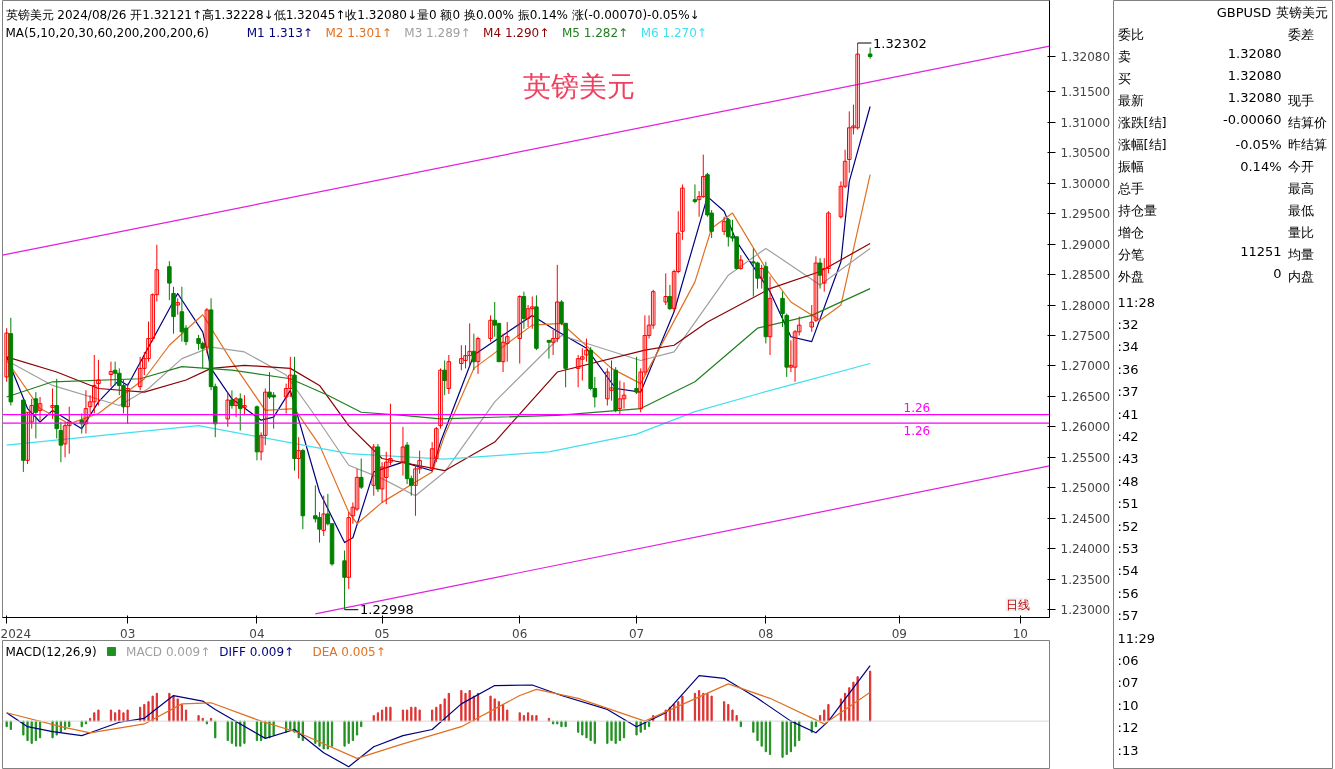 The image size is (1335, 769). I want to click on y-tick-label: 1.23500, so click(1085, 579).